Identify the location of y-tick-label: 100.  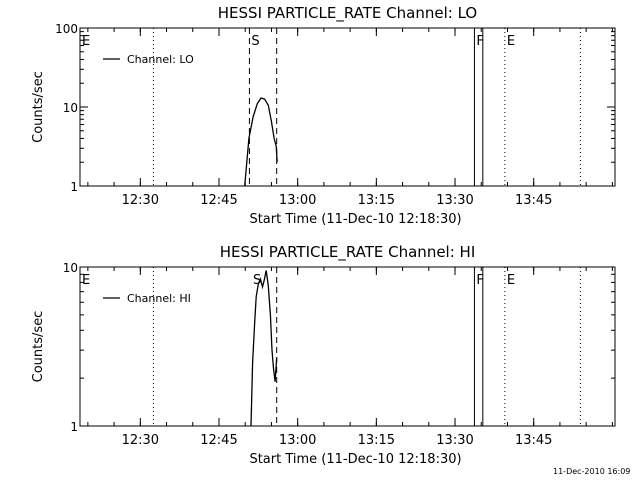
(66, 29).